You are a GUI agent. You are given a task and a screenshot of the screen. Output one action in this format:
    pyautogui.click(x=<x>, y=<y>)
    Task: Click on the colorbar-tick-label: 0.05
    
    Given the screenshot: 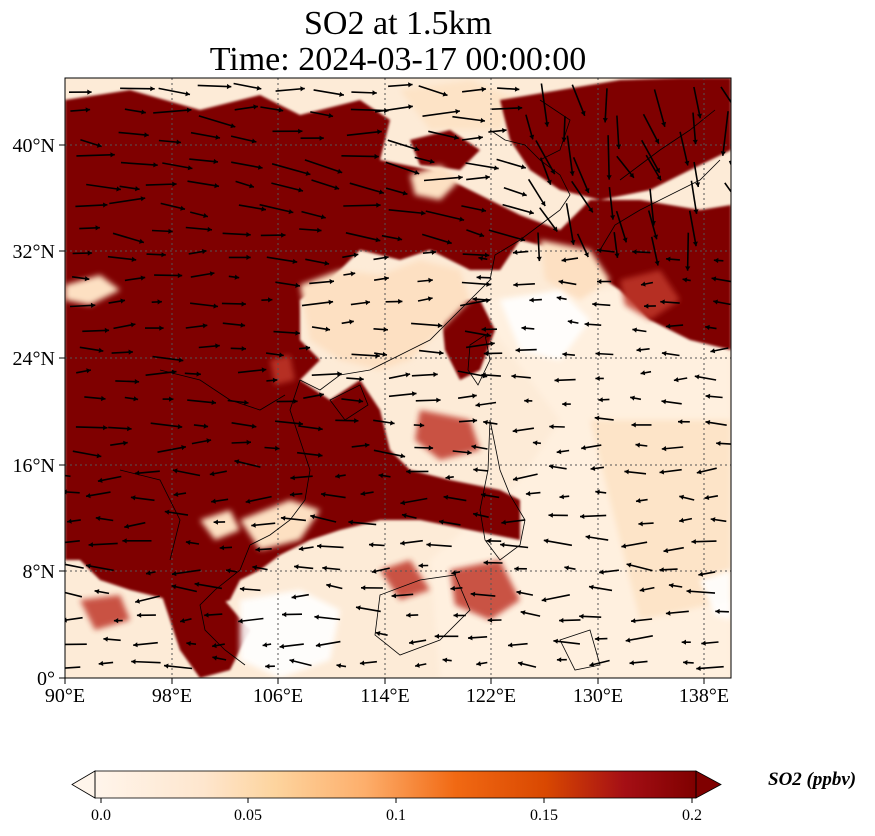 What is the action you would take?
    pyautogui.click(x=248, y=815)
    